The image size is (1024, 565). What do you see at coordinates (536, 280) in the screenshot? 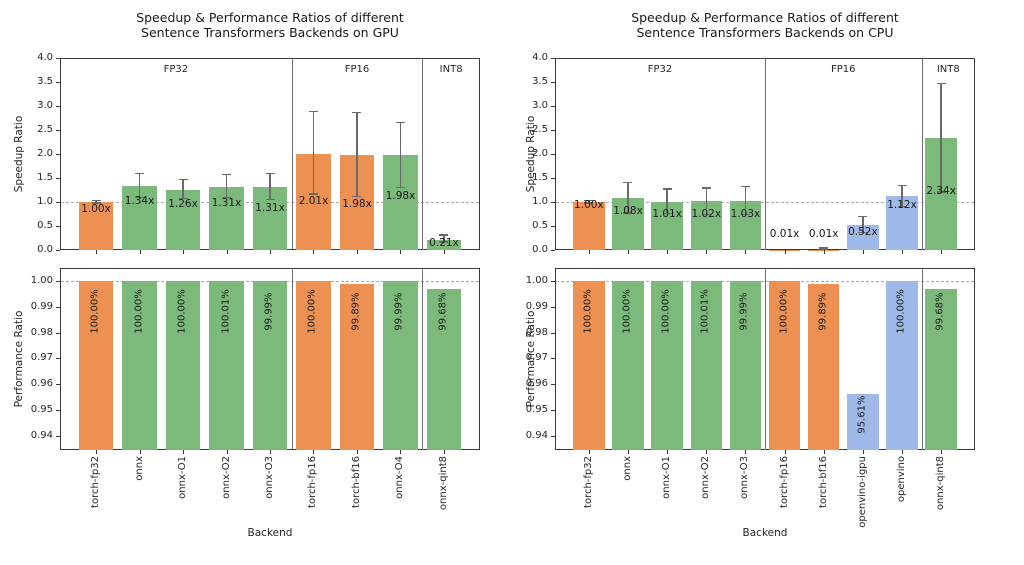
I see `y-tick-label: 1.00` at bounding box center [536, 280].